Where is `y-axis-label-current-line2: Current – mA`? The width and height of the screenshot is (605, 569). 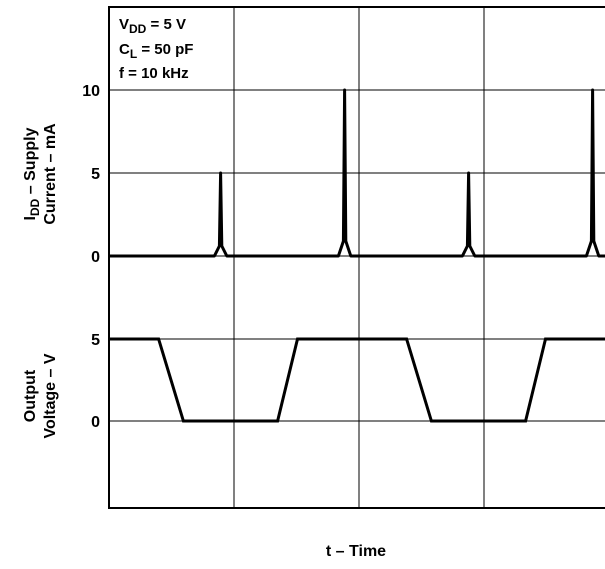 y-axis-label-current-line2: Current – mA is located at coordinates (50, 174).